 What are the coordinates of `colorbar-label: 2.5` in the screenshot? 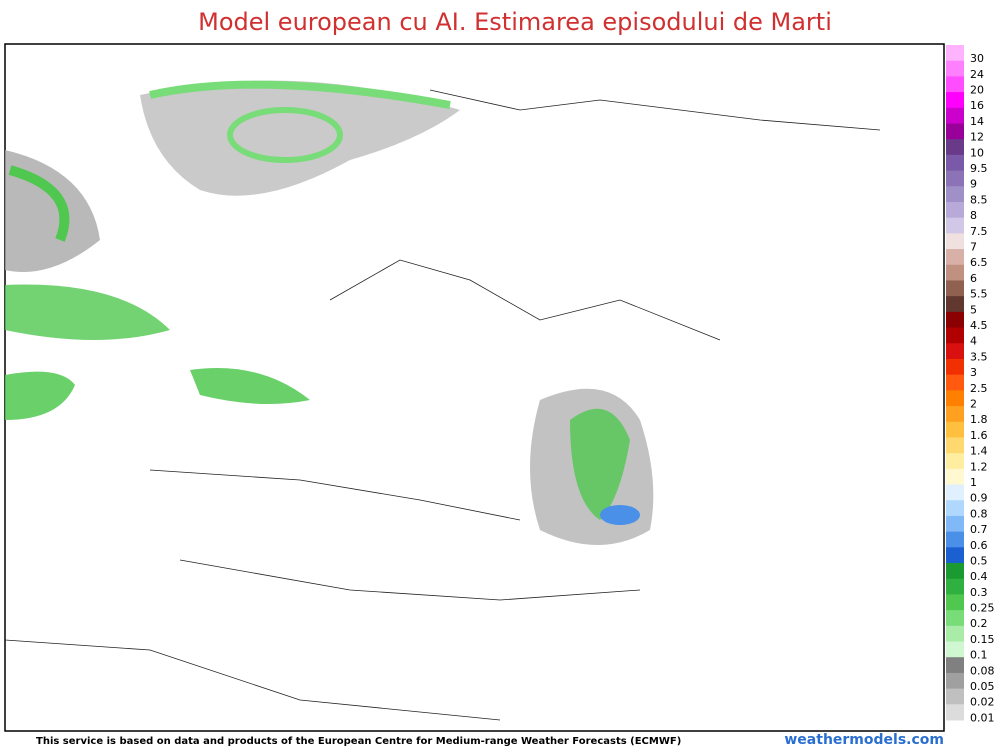 It's located at (979, 388).